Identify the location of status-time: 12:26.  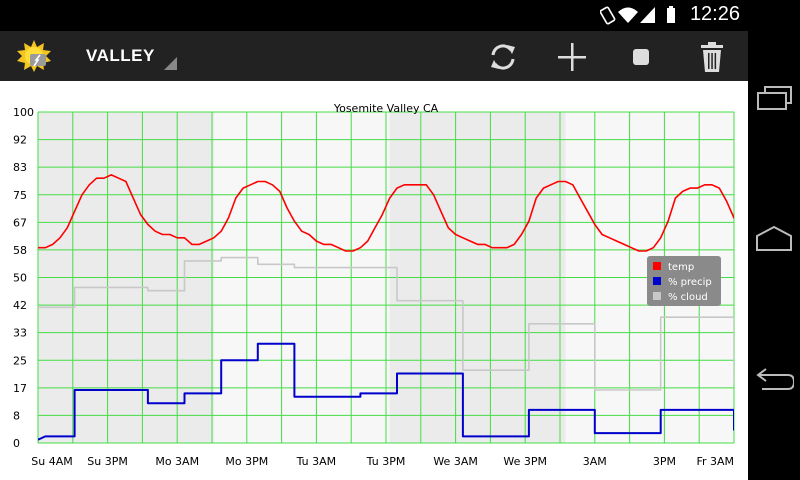
(714, 14).